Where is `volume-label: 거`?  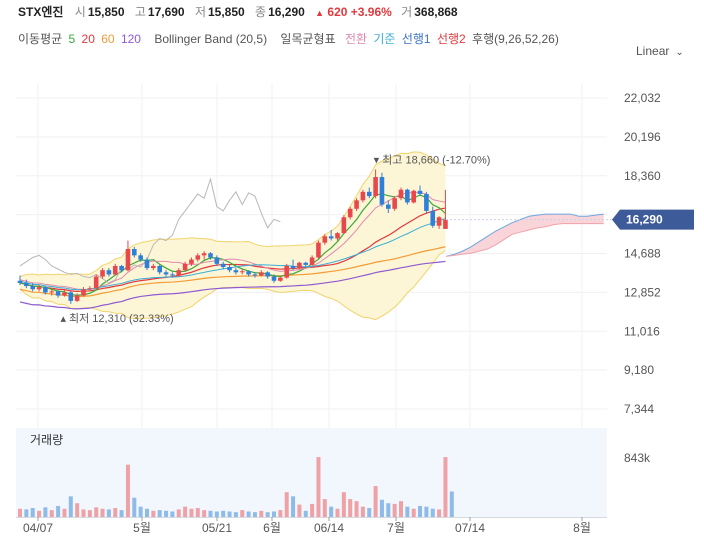 volume-label: 거 is located at coordinates (407, 12).